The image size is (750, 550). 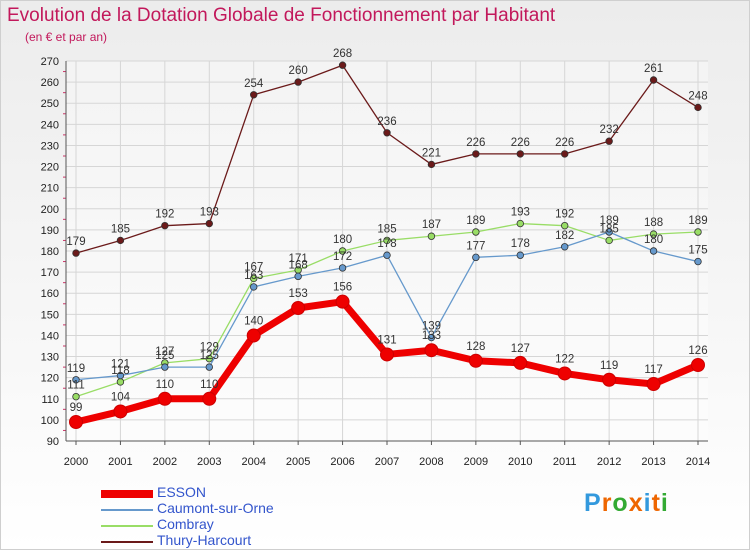 I want to click on data-label-esson: 117, so click(x=653, y=370).